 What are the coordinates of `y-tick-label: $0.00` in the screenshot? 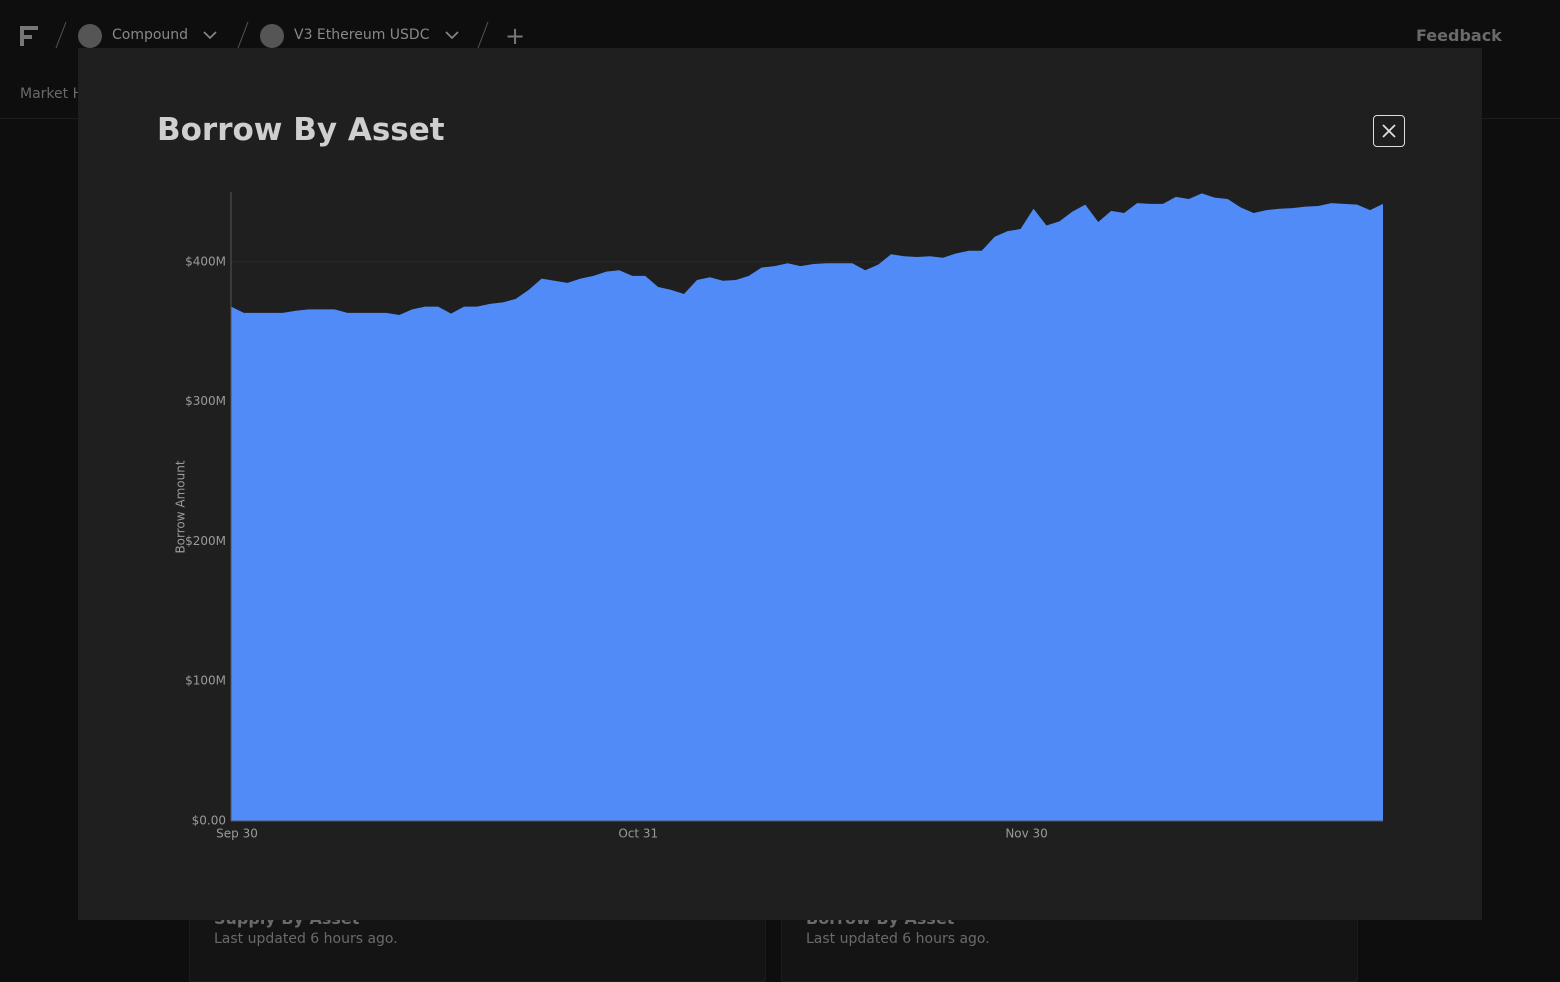 It's located at (209, 821).